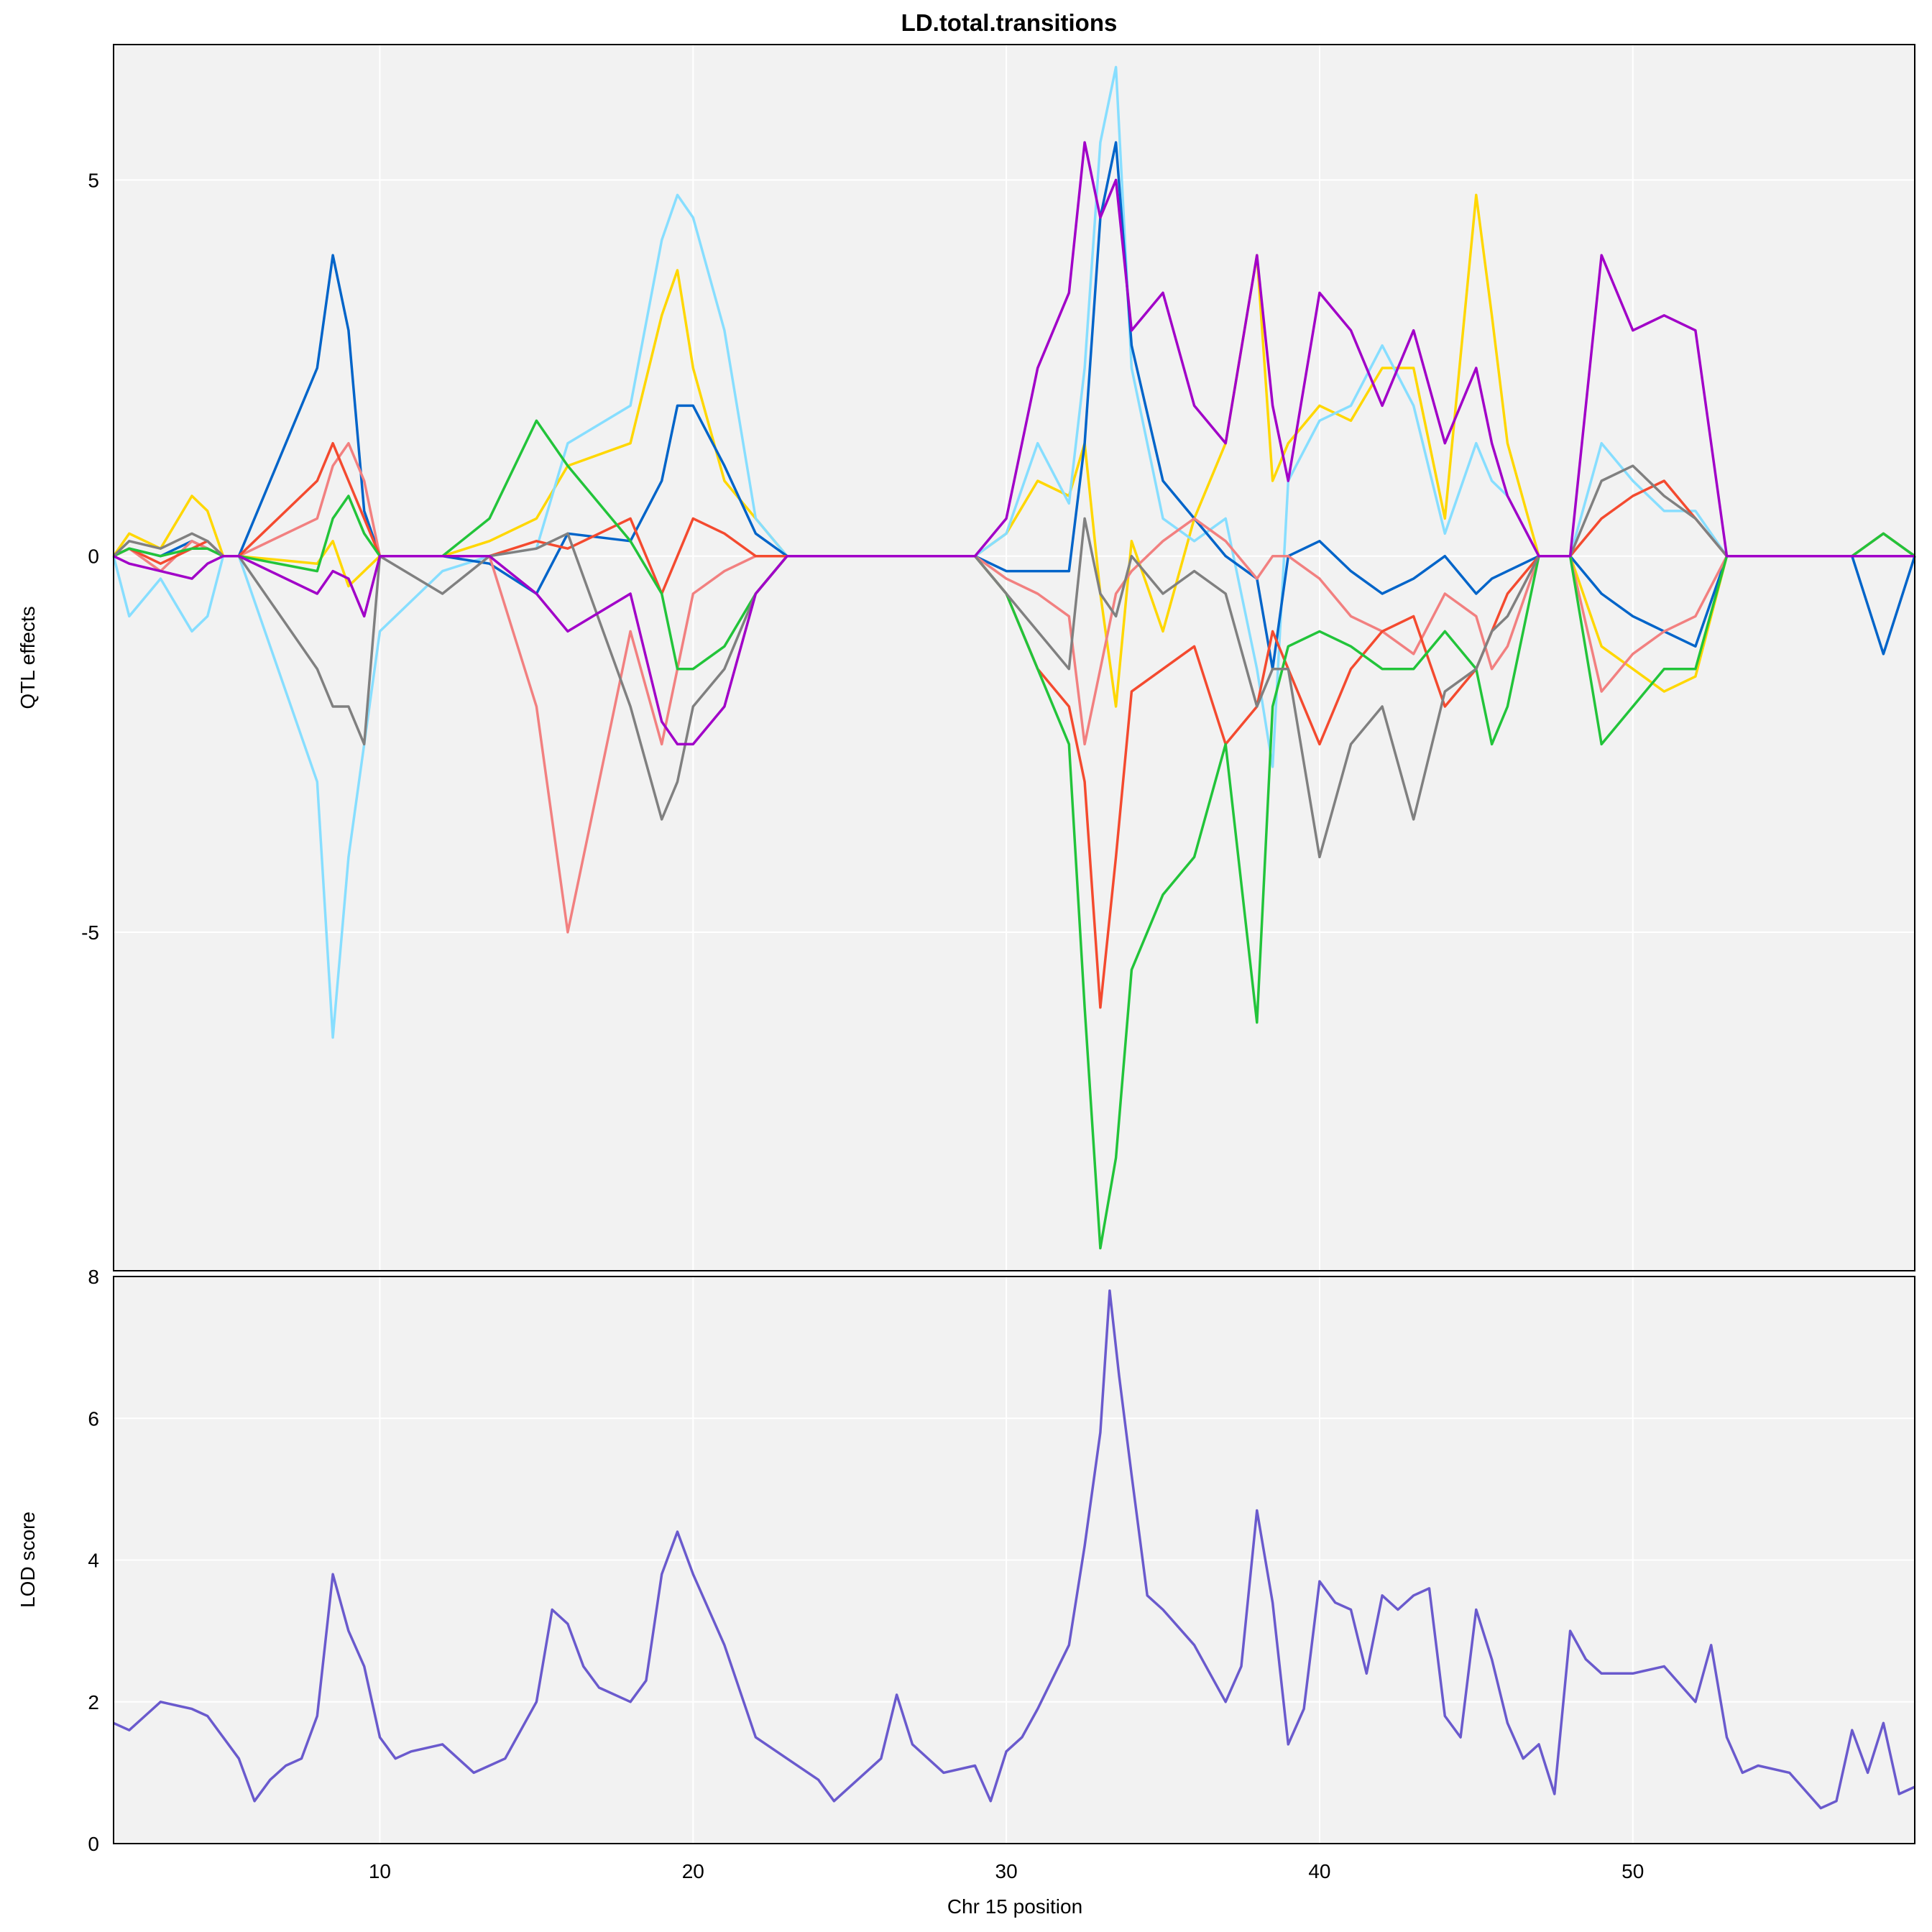  What do you see at coordinates (28, 1560) in the screenshot?
I see `lod-y-label: LOD score` at bounding box center [28, 1560].